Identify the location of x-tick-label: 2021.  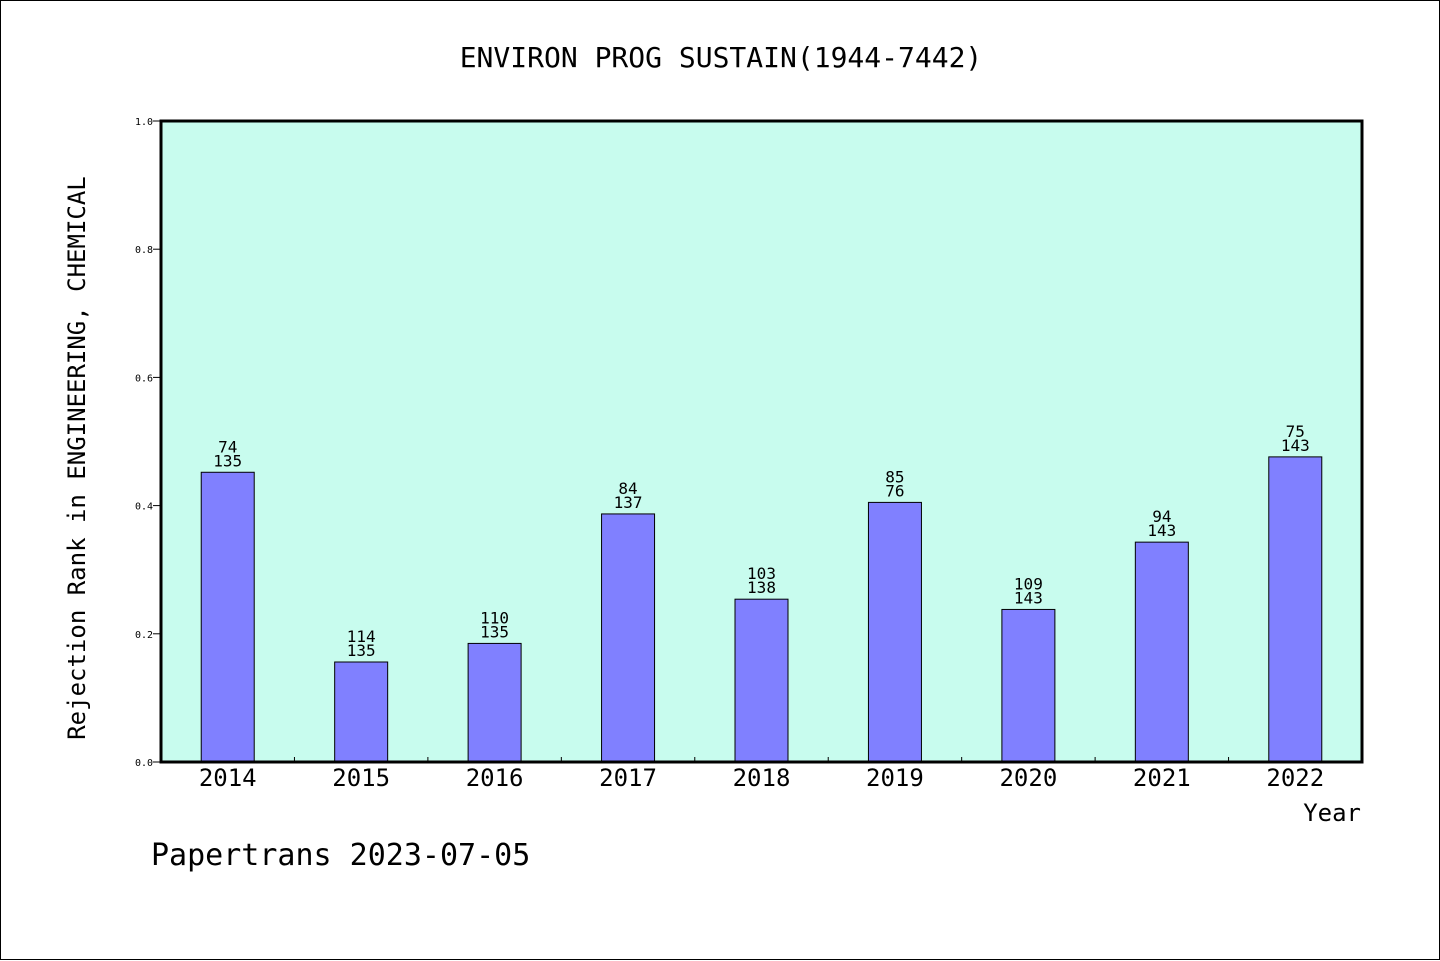
(1162, 778).